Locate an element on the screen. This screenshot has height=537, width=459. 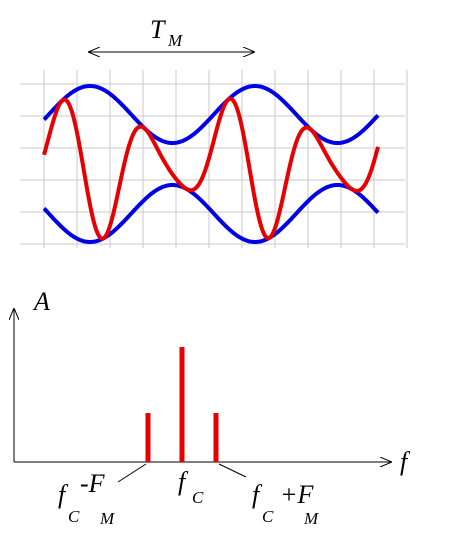
envelope-top is located at coordinates (211, 114).